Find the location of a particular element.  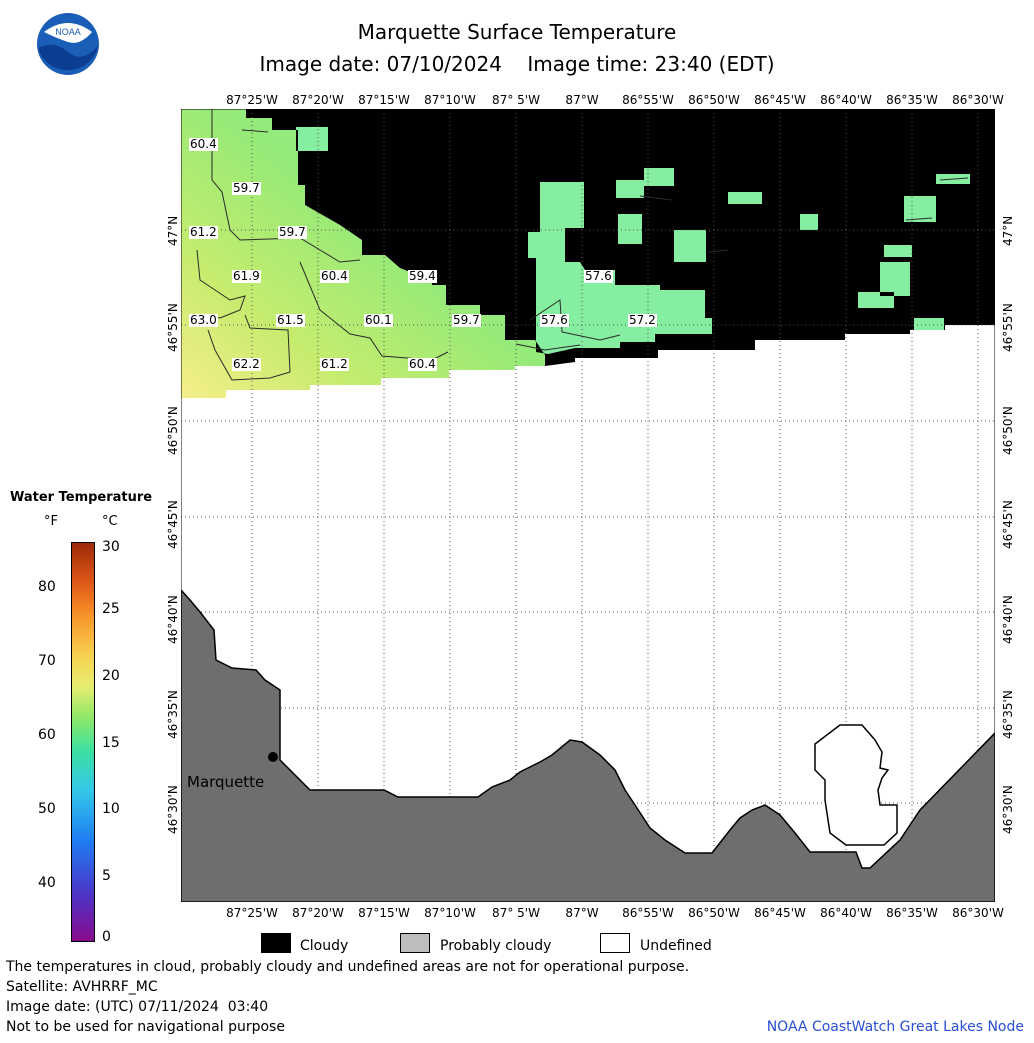

bottom-lon-tick: 86°55'W is located at coordinates (648, 913).